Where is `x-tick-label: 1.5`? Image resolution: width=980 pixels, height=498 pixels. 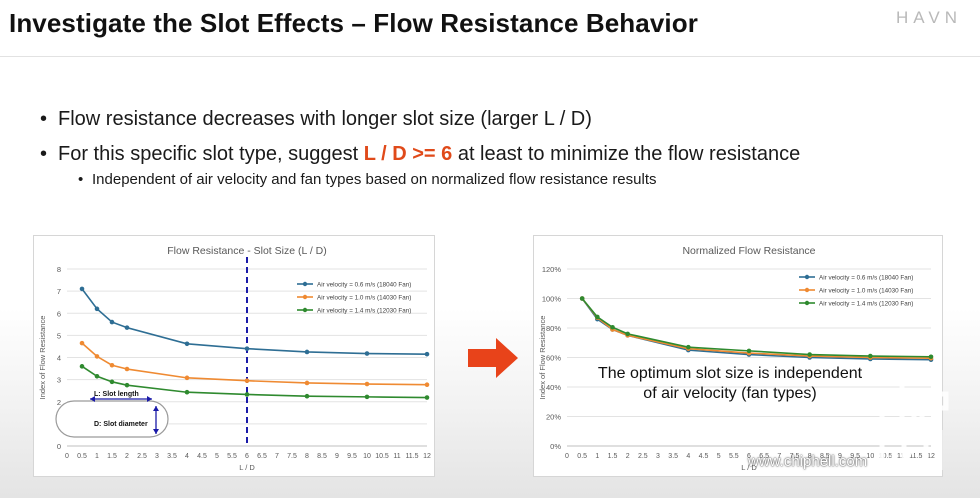 x-tick-label: 1.5 is located at coordinates (112, 456).